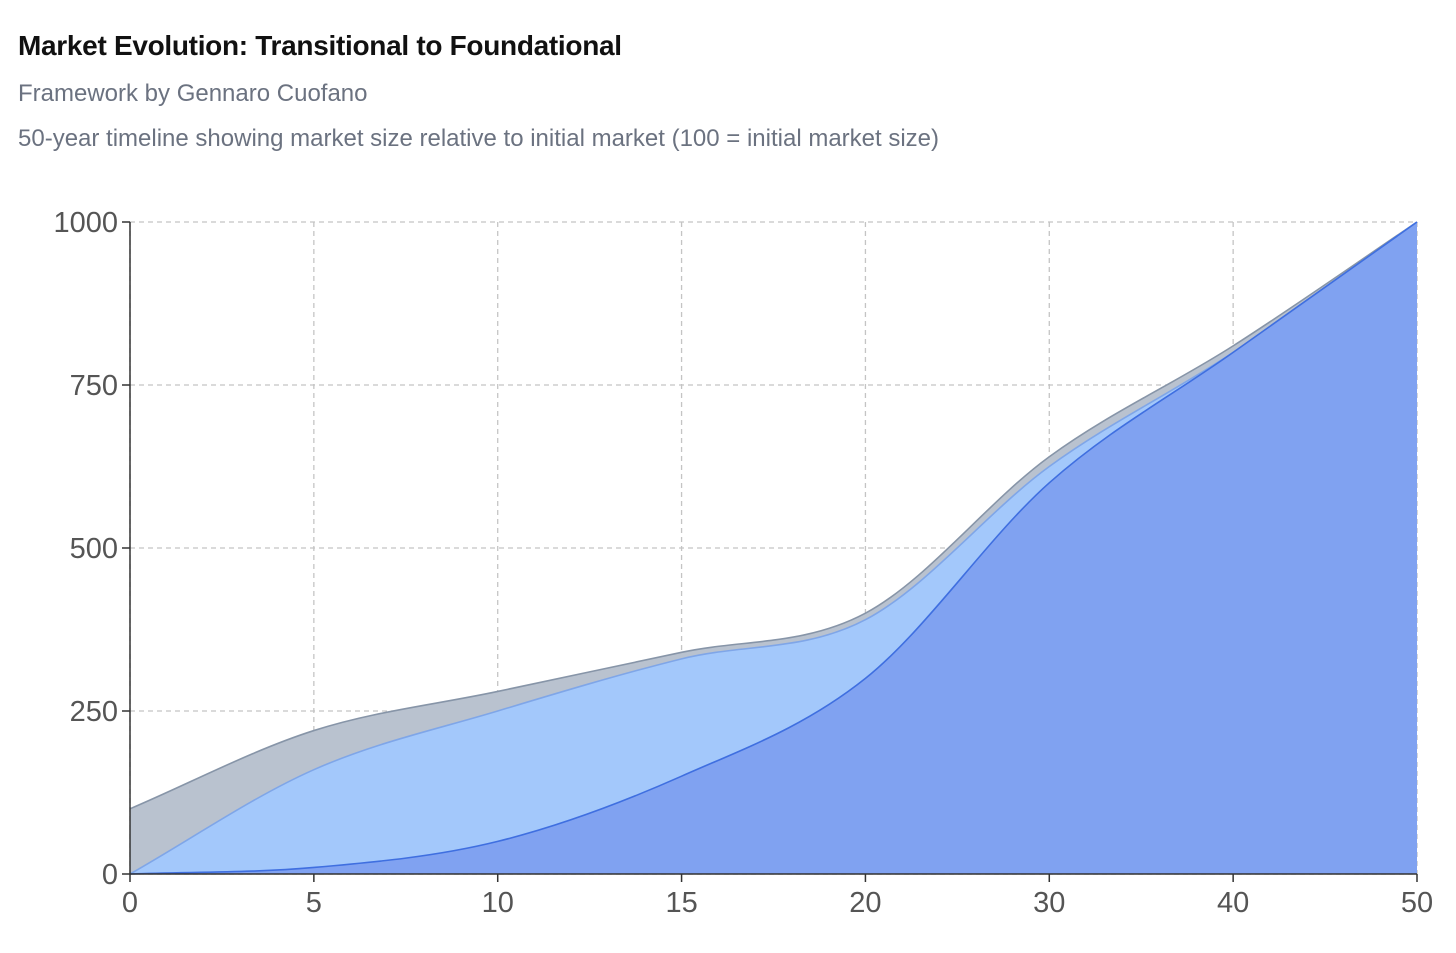 This screenshot has height=953, width=1456. Describe the element at coordinates (94, 549) in the screenshot. I see `y-tick-label: 500` at that location.